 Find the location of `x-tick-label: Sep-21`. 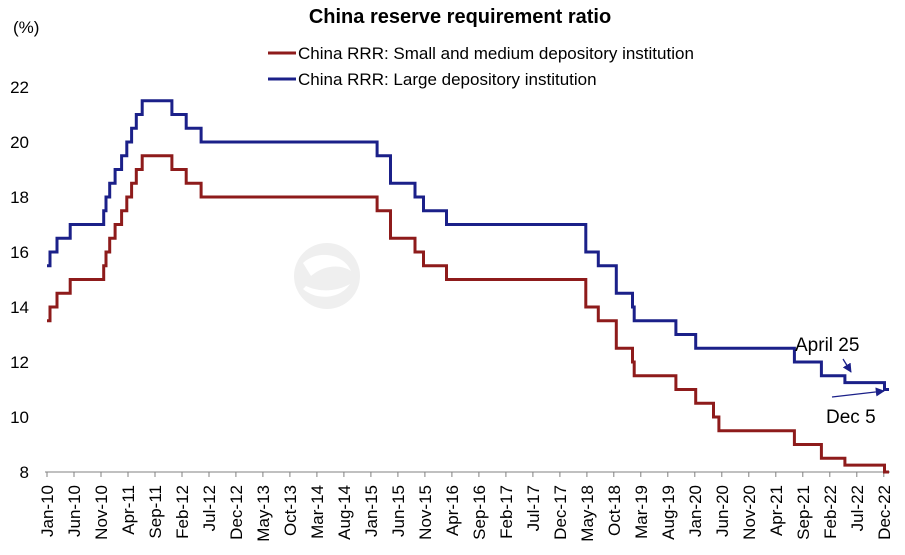

x-tick-label: Sep-21 is located at coordinates (803, 512).